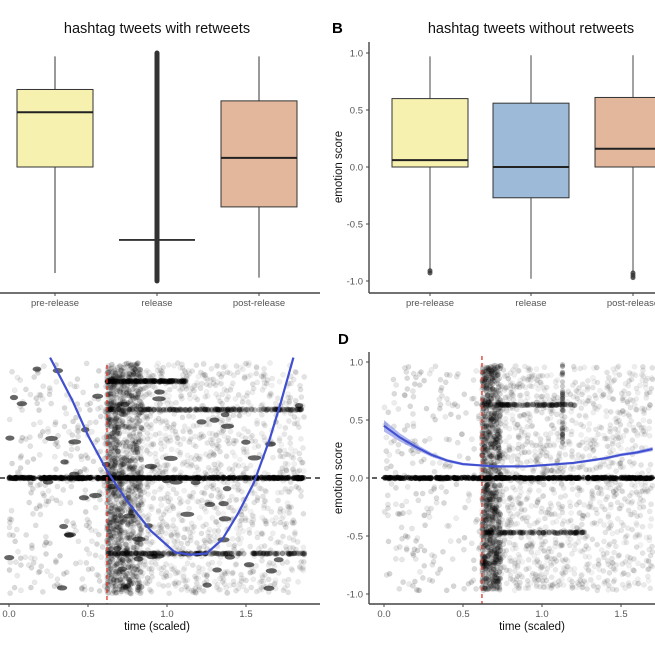 This screenshot has width=655, height=655. Describe the element at coordinates (111, 553) in the screenshot. I see `panel-c-band-point` at that location.